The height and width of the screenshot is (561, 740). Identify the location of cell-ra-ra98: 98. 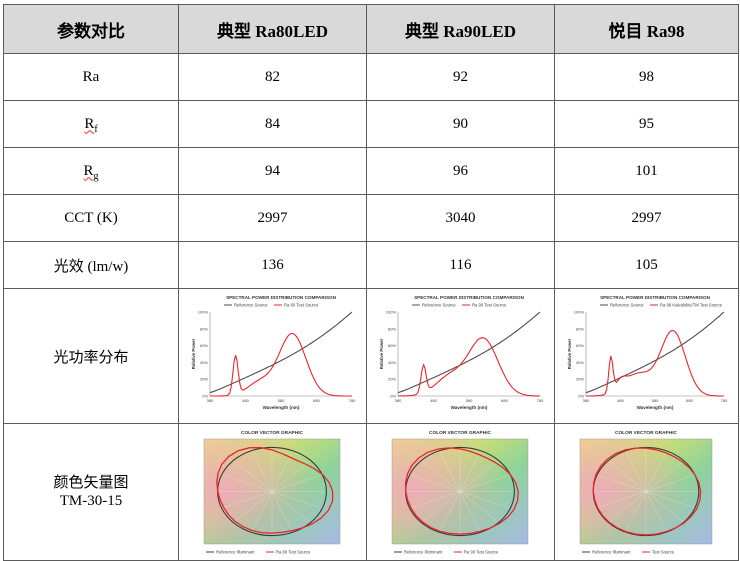
(646, 77).